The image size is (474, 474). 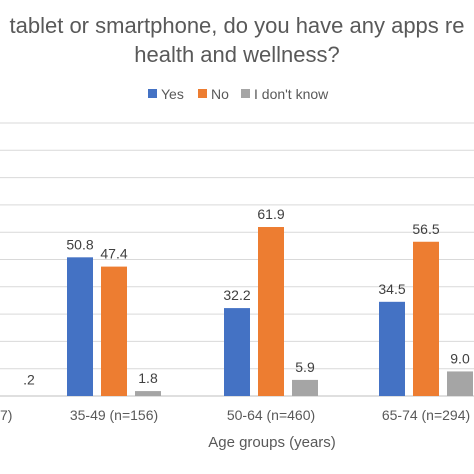 What do you see at coordinates (172, 94) in the screenshot?
I see `legend-label: Yes` at bounding box center [172, 94].